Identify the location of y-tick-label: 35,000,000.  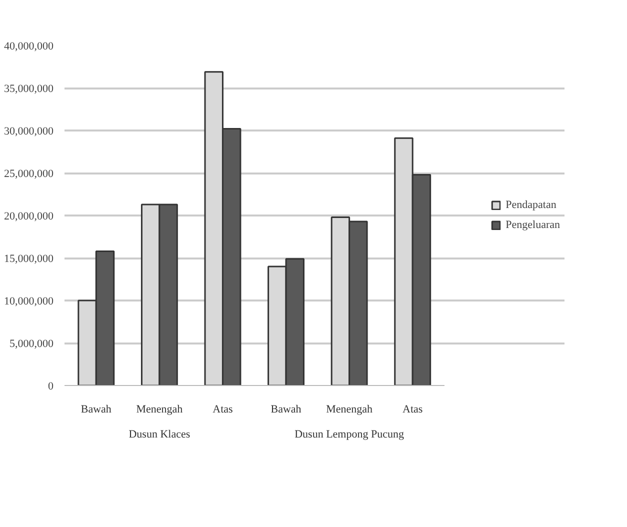
(29, 89).